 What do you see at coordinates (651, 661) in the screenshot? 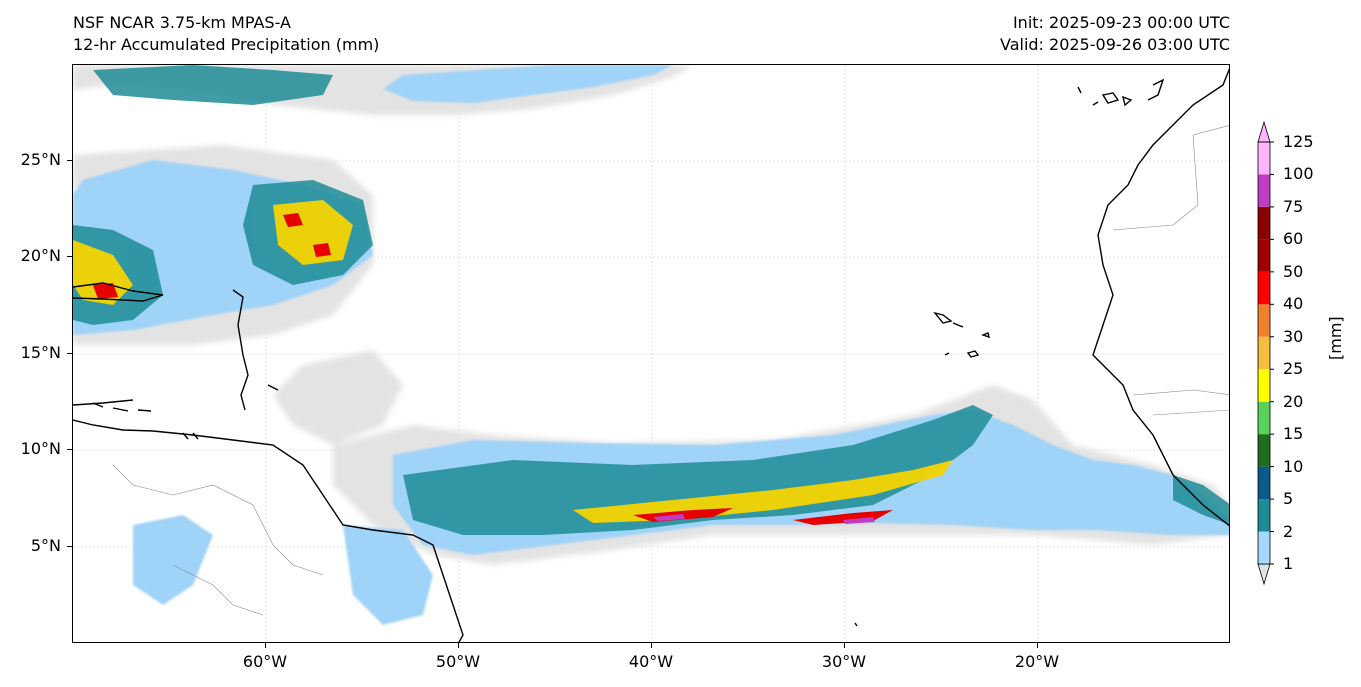
I see `lon-label-40w: 40°W` at bounding box center [651, 661].